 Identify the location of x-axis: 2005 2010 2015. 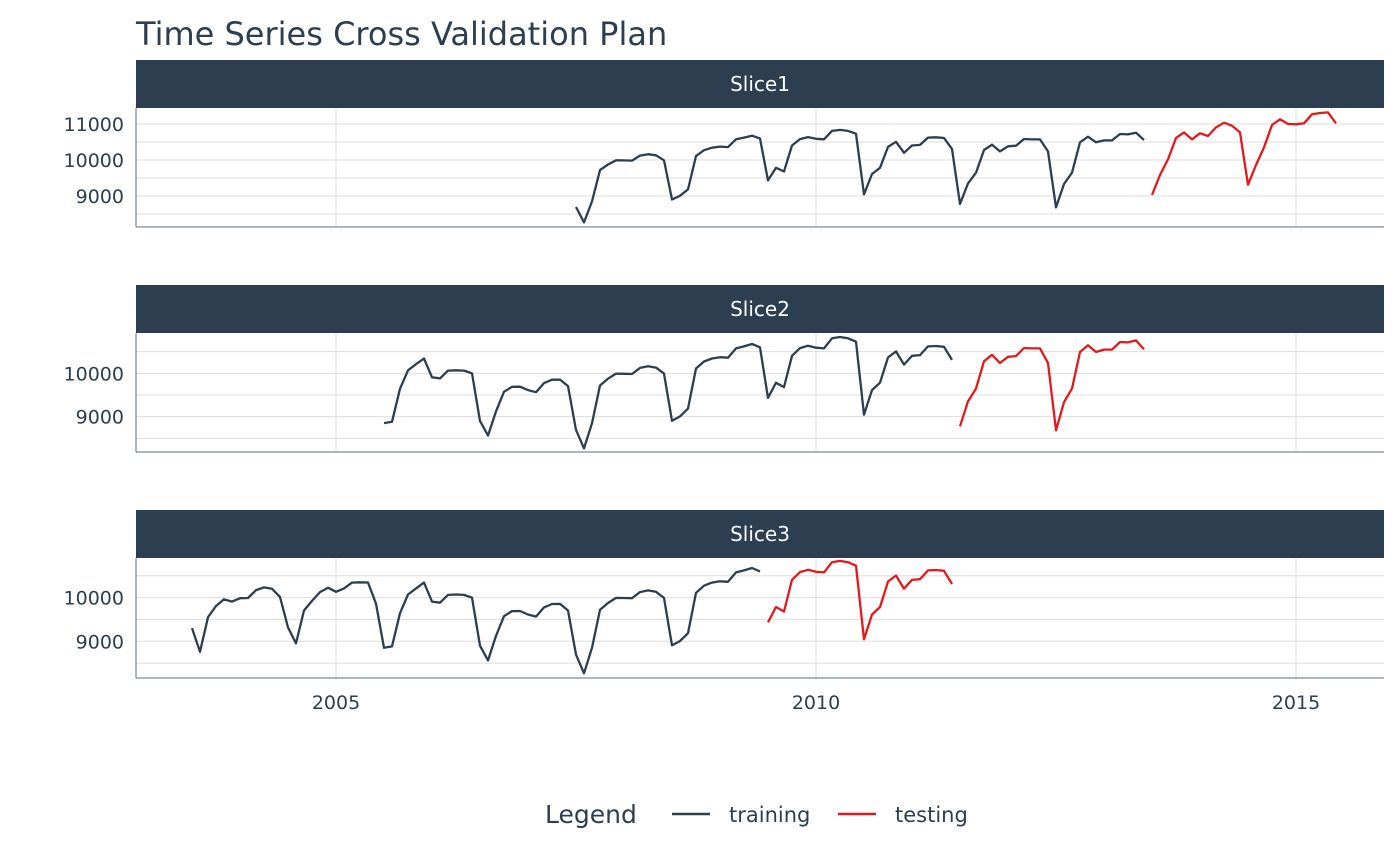
(816, 703).